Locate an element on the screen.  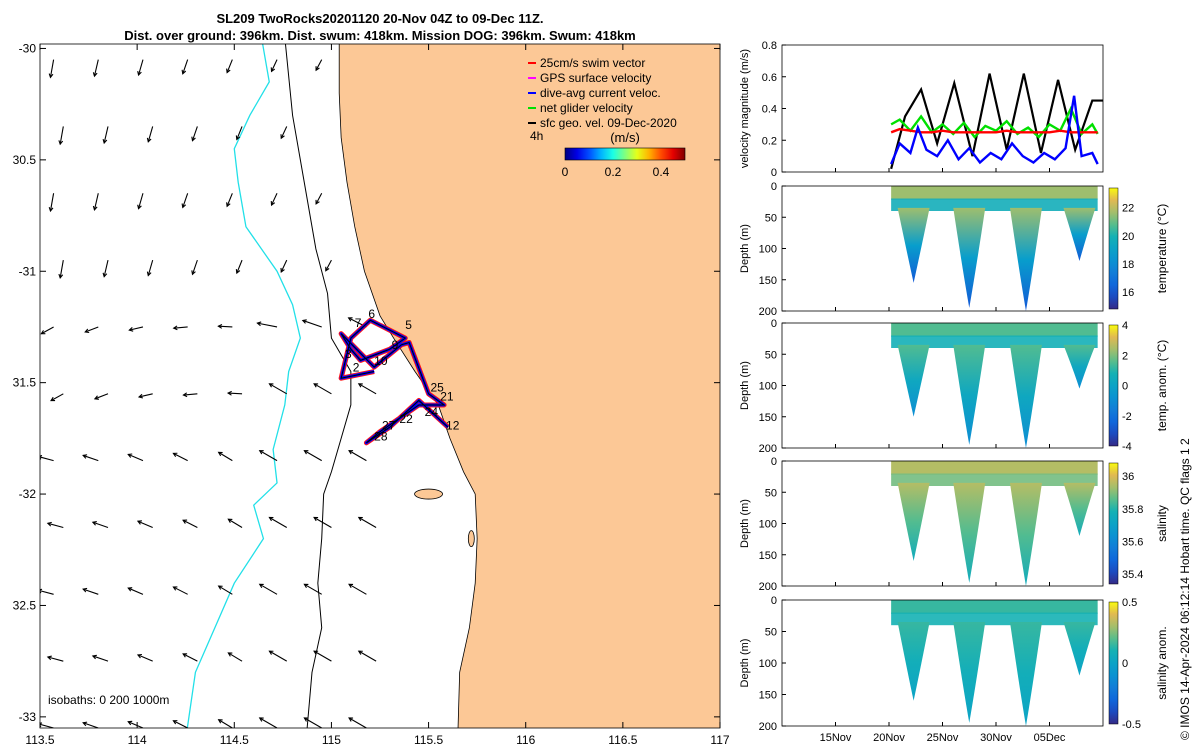
heatmap-surface-band is located at coordinates (994, 193).